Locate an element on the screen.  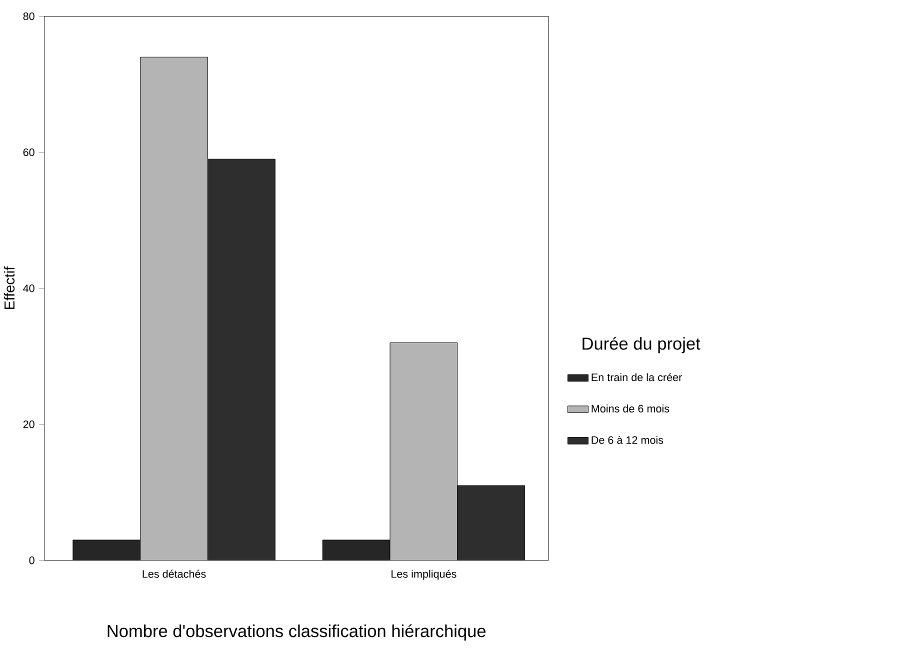
y-tick-label: 60 is located at coordinates (28, 152).